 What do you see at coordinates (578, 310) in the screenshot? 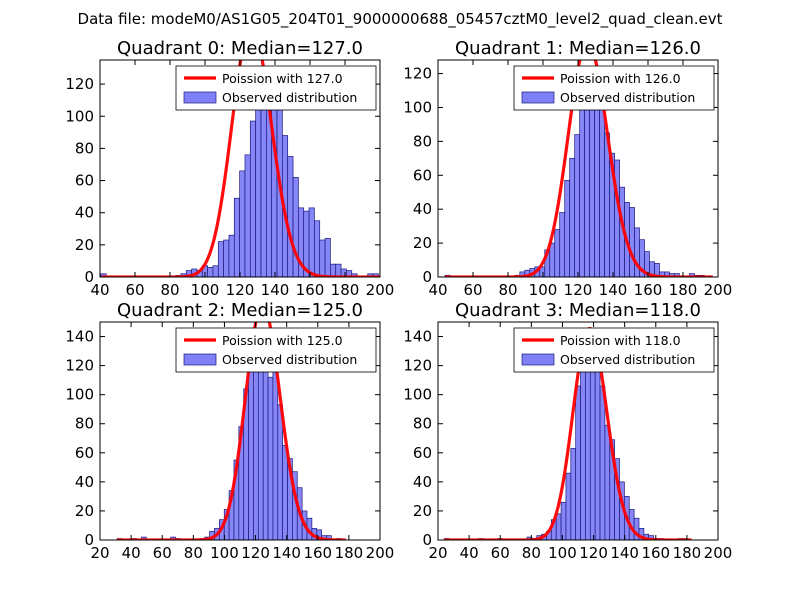
I see `panel-title: Quadrant 3: Median=118.0` at bounding box center [578, 310].